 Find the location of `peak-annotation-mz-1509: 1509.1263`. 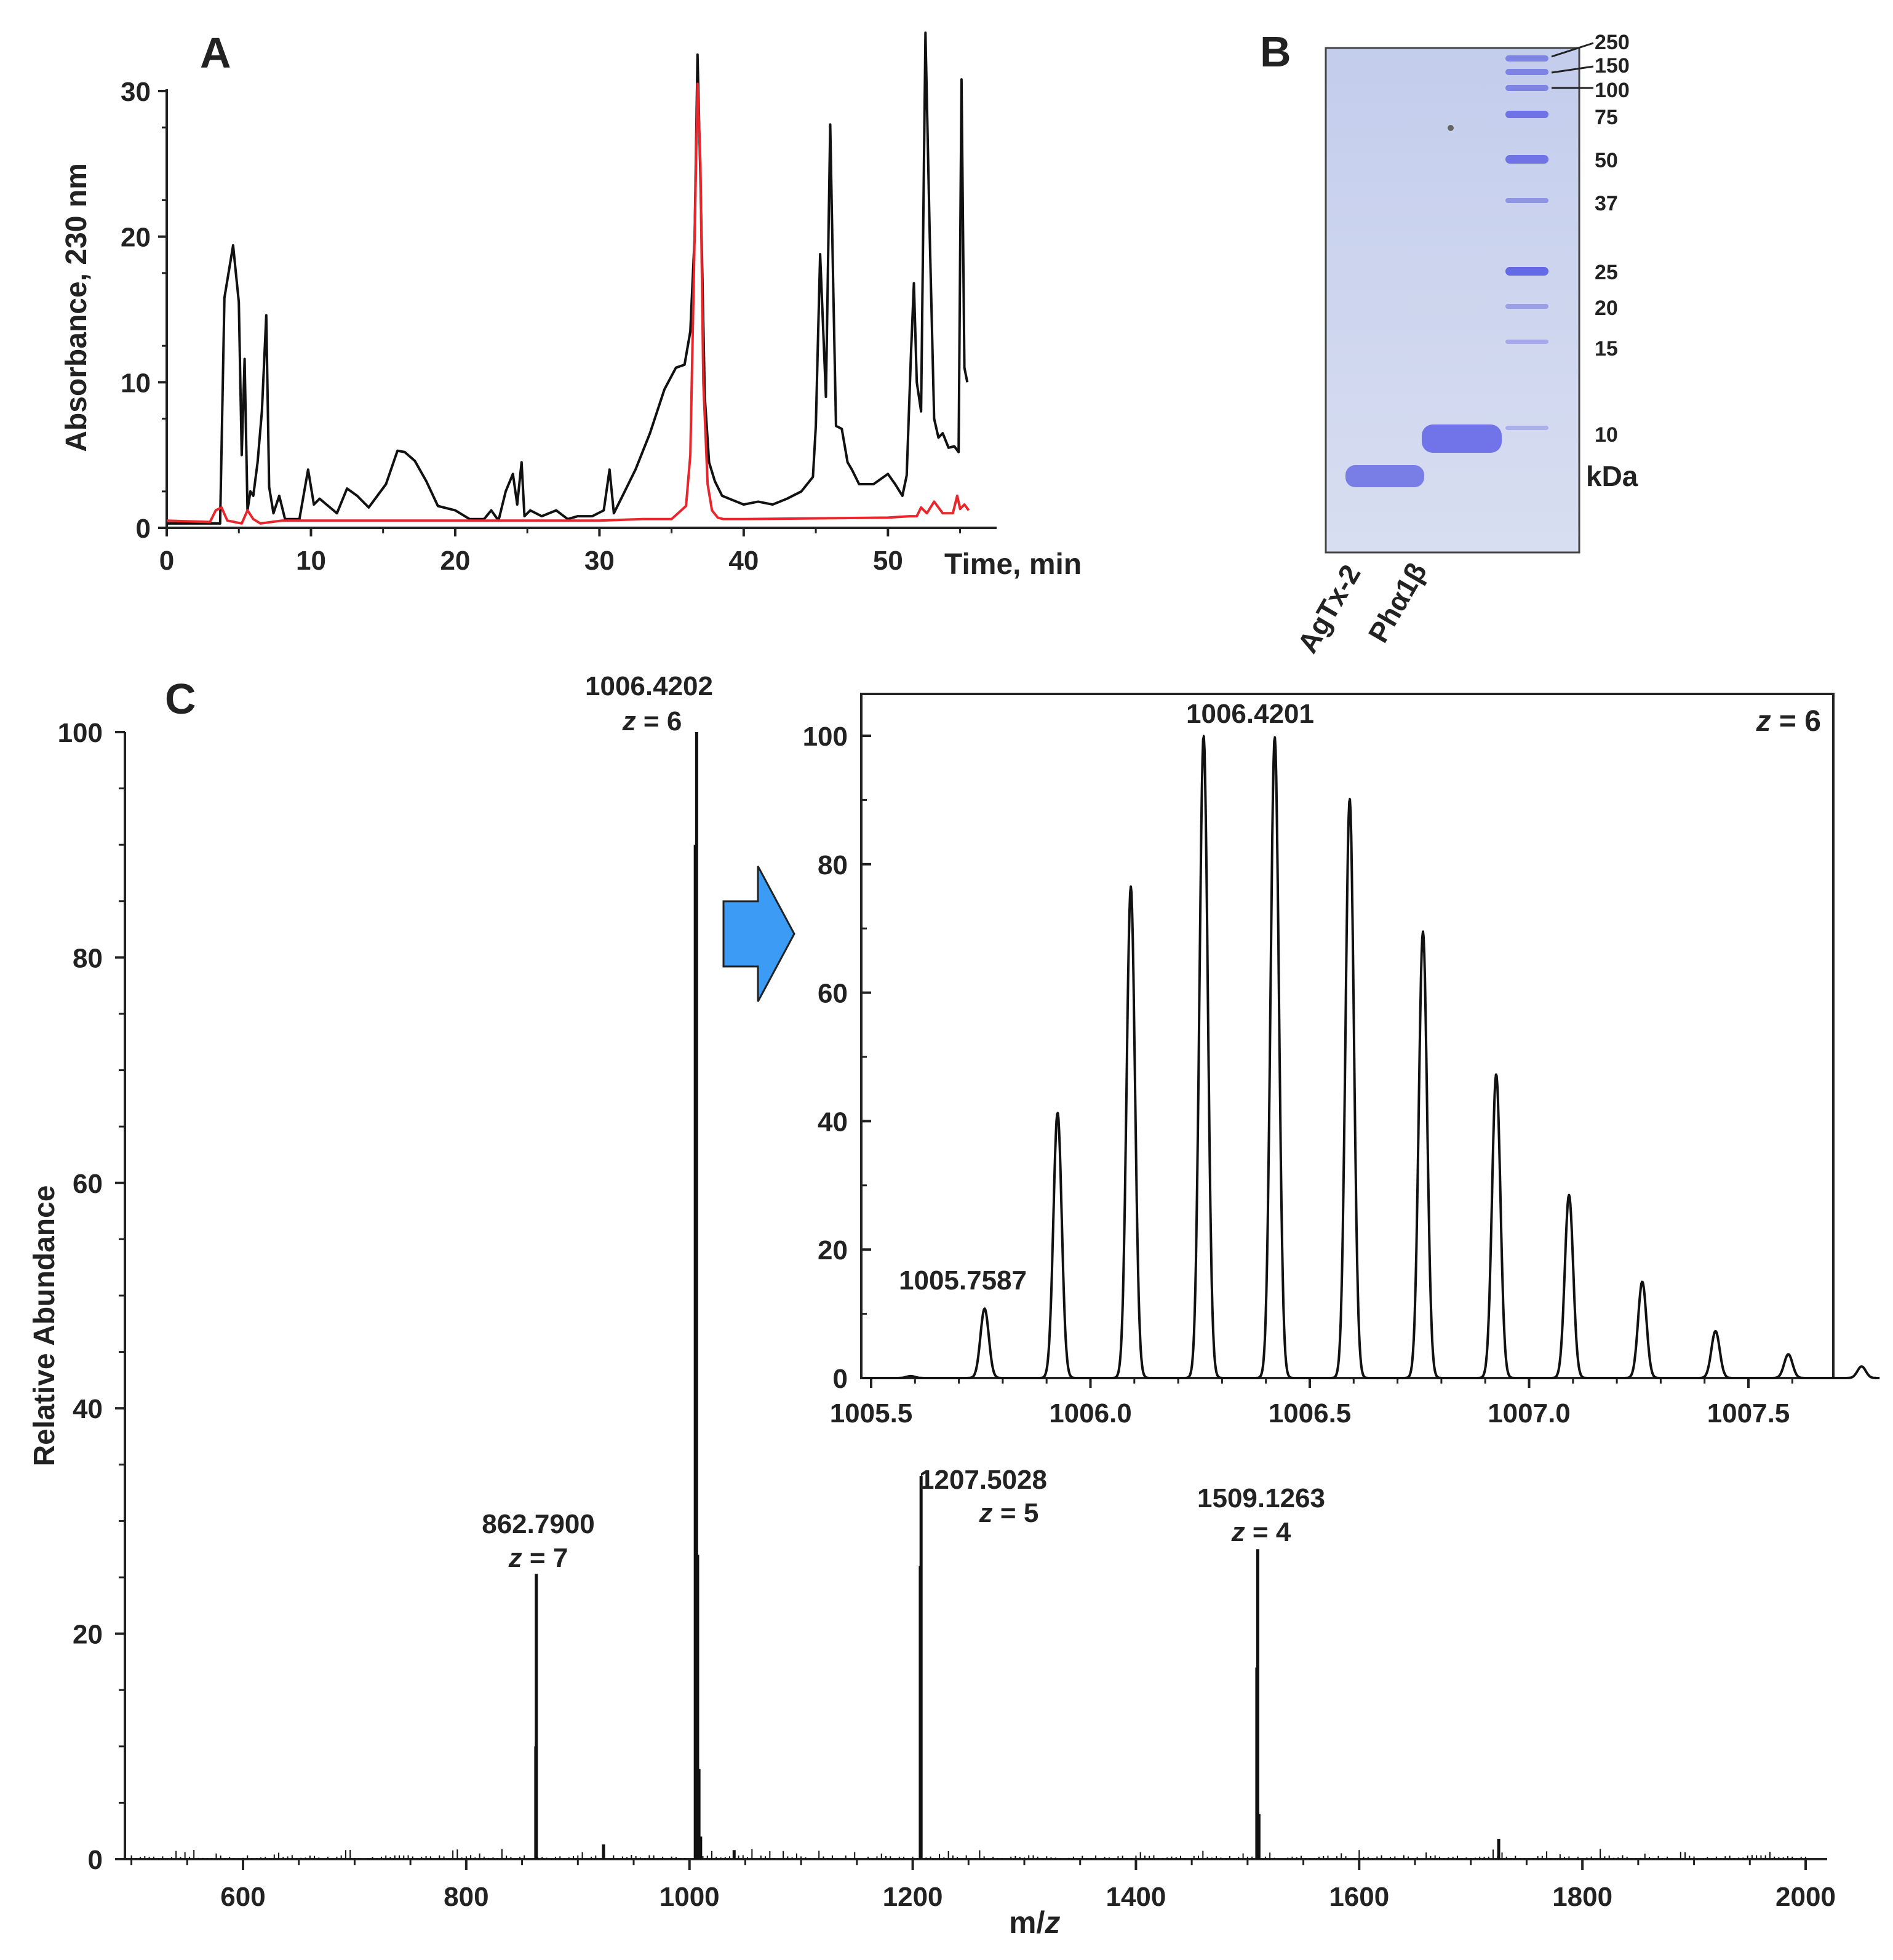

peak-annotation-mz-1509: 1509.1263 is located at coordinates (1261, 1498).